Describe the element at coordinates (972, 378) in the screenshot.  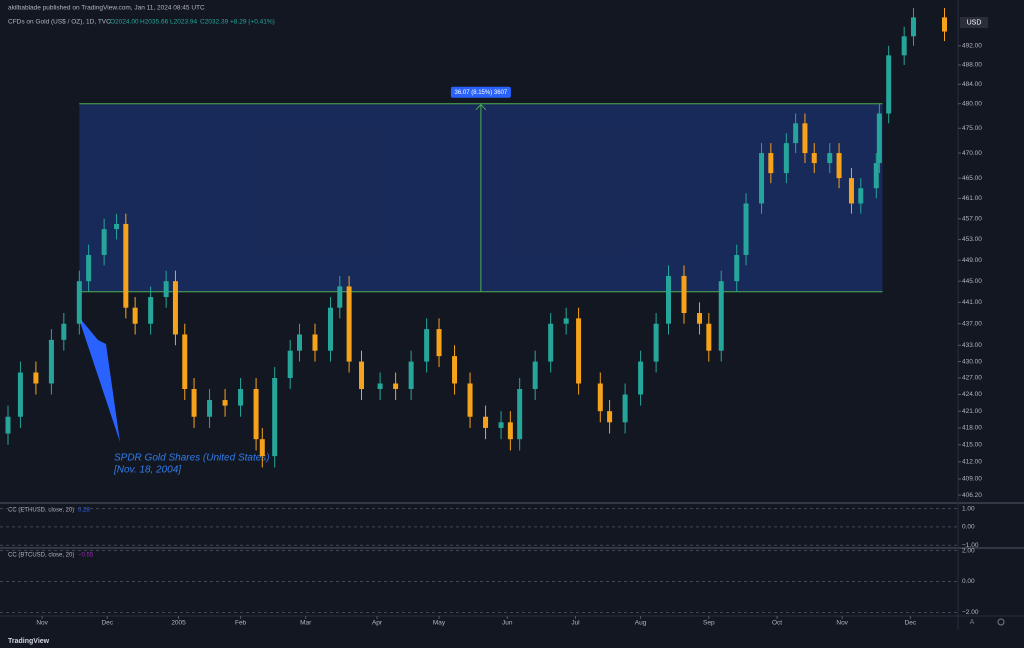
I see `y-tick-label: 427.00` at that location.